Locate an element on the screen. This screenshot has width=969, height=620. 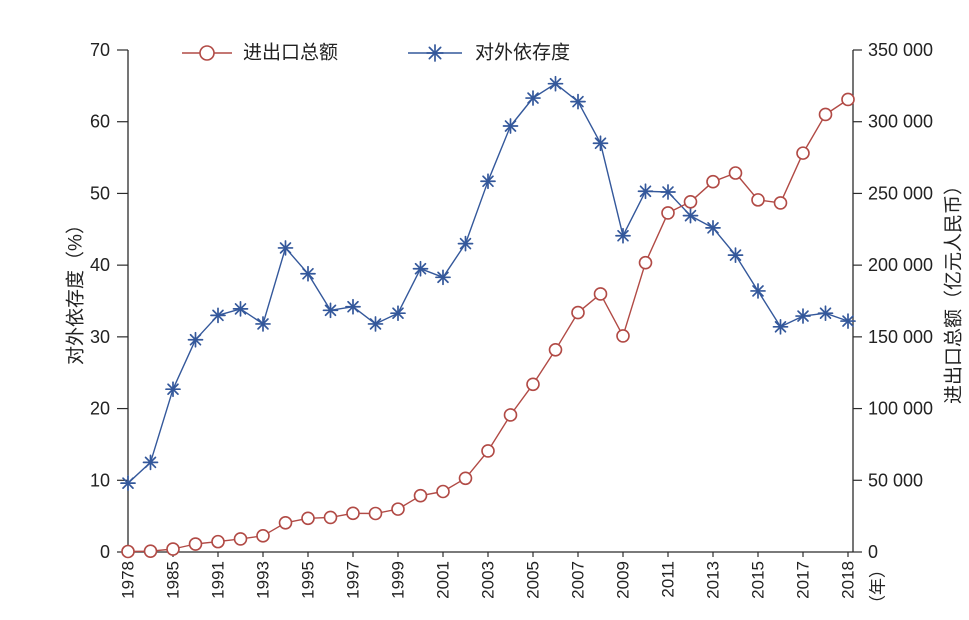
x-axis-tick-label: 2009 is located at coordinates (623, 580).